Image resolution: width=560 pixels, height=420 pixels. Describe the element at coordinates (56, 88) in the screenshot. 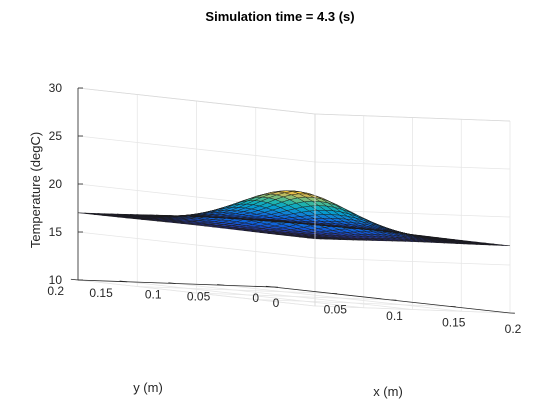

I see `z-tick-label: 30` at that location.